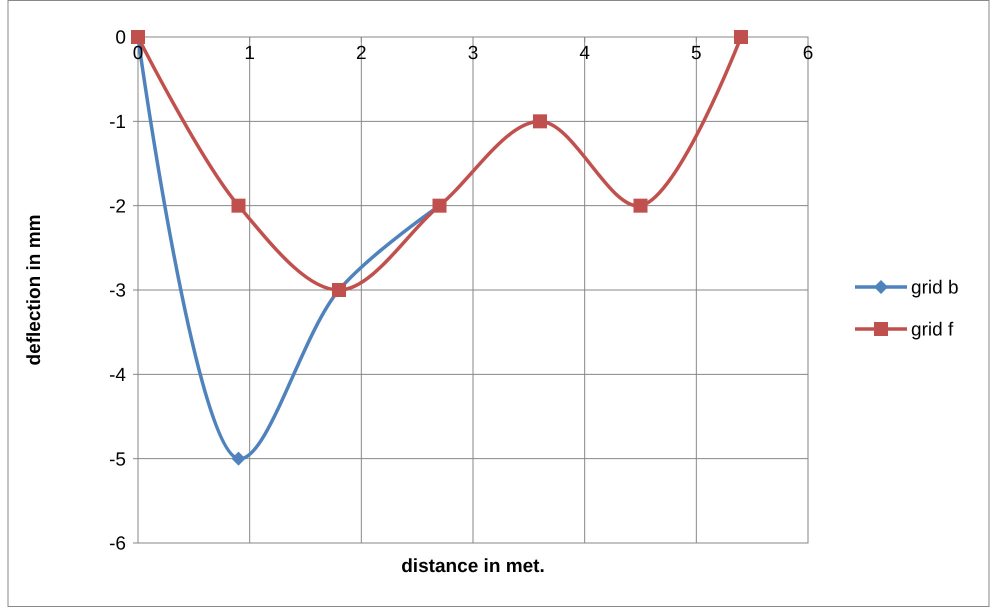  Describe the element at coordinates (249, 53) in the screenshot. I see `x-tick-label: 1` at that location.